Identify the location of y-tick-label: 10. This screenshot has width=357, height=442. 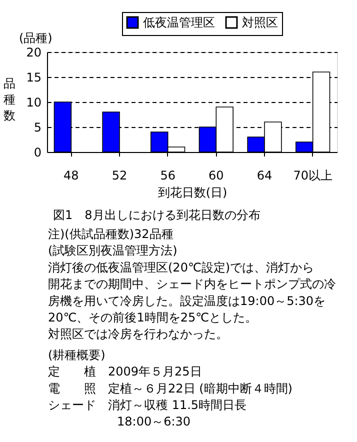
(34, 103).